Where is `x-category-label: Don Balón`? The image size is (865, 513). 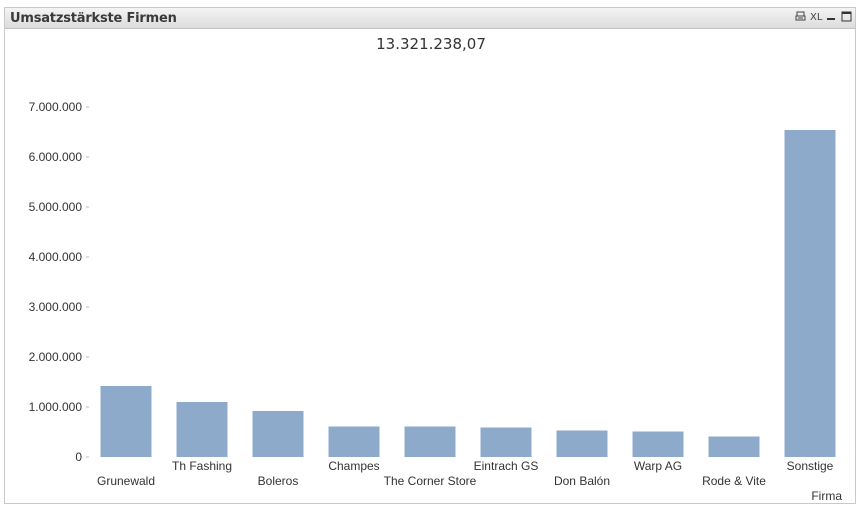
x-category-label: Don Balón is located at coordinates (582, 481).